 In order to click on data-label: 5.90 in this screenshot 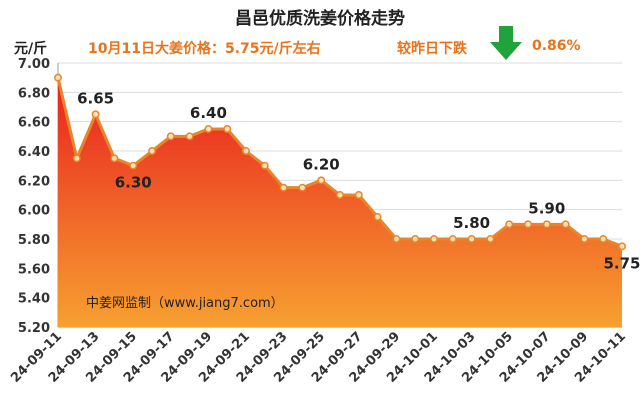, I will do `click(546, 208)`.